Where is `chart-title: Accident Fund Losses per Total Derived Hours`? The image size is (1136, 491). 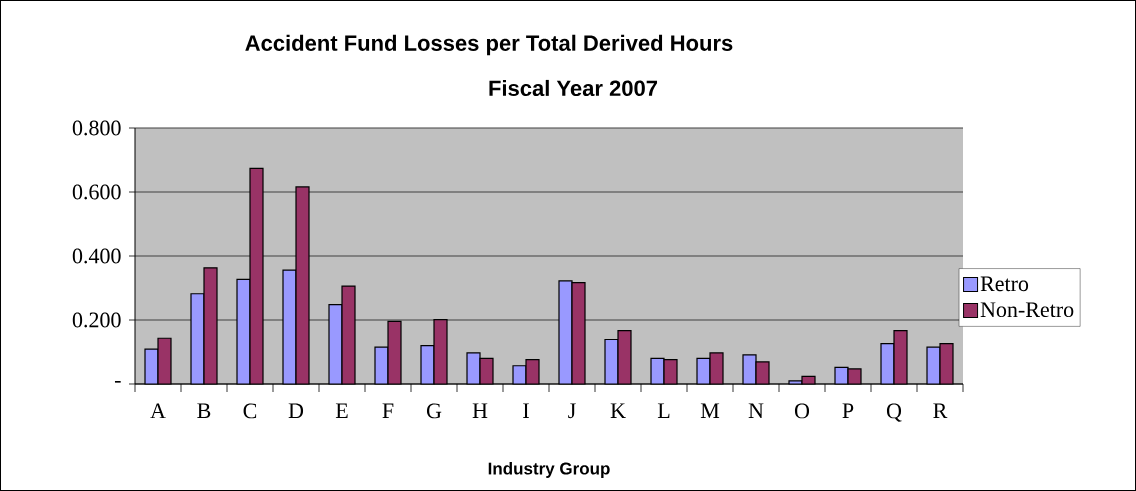 chart-title: Accident Fund Losses per Total Derived Hours is located at coordinates (489, 45).